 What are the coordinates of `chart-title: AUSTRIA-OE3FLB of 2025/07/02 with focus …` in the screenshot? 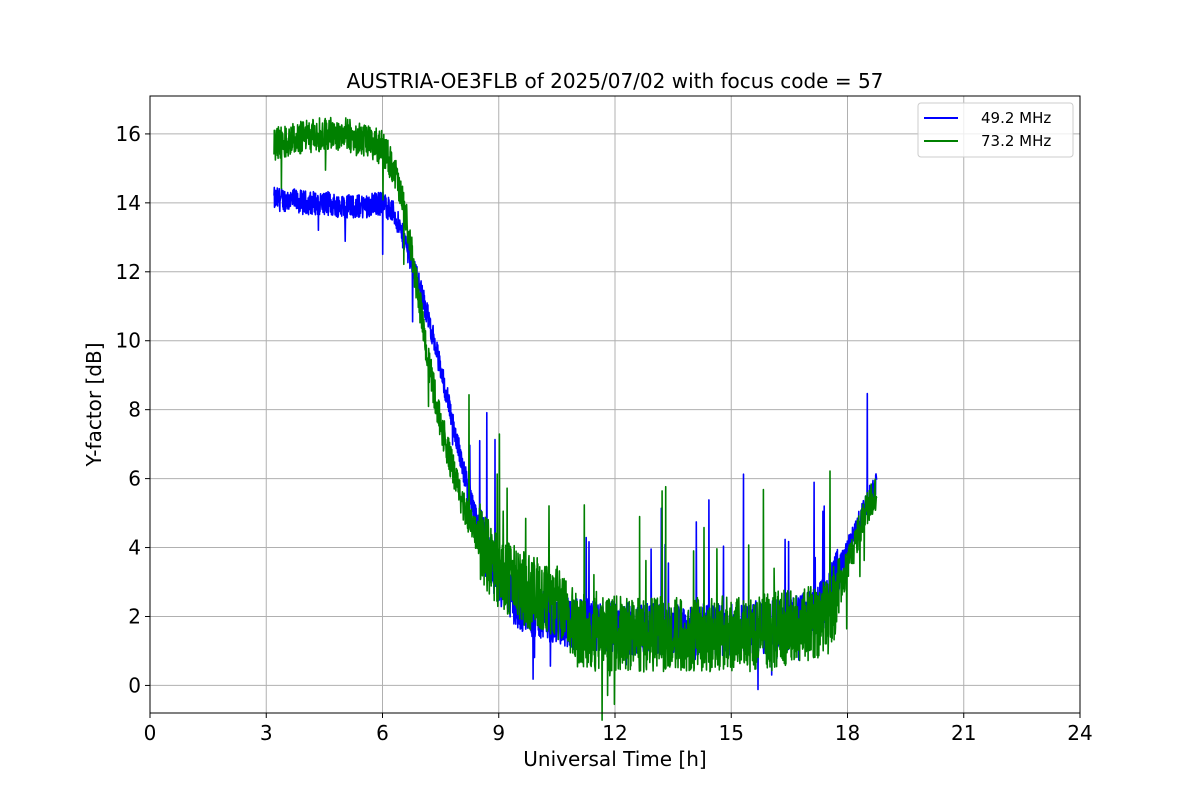 It's located at (615, 81).